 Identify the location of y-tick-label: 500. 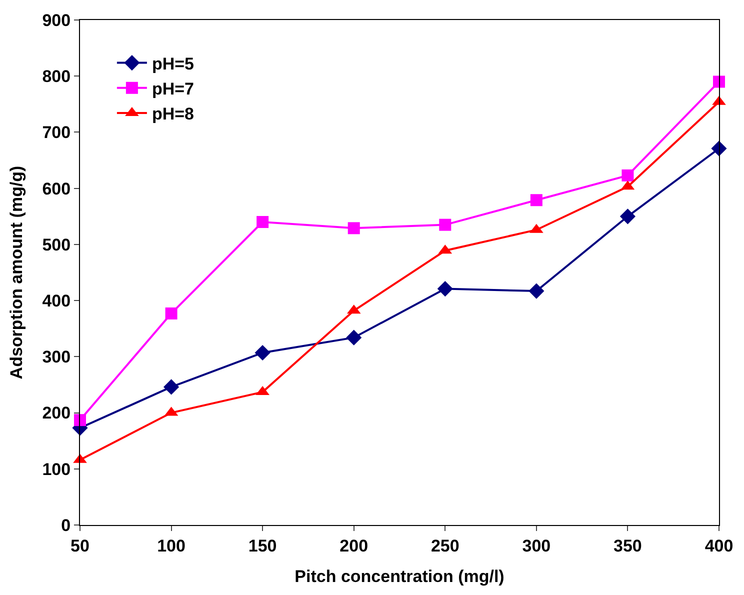
(56, 244).